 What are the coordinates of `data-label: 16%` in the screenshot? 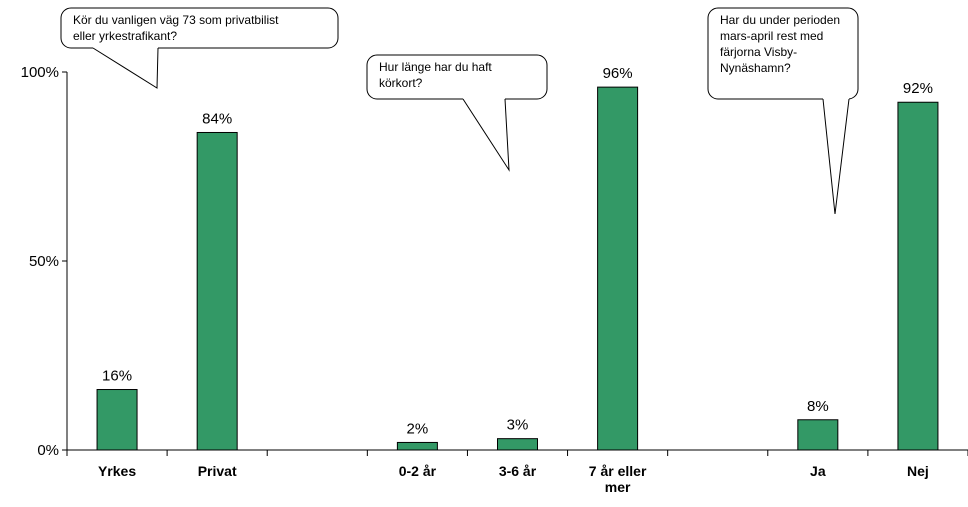 It's located at (117, 376).